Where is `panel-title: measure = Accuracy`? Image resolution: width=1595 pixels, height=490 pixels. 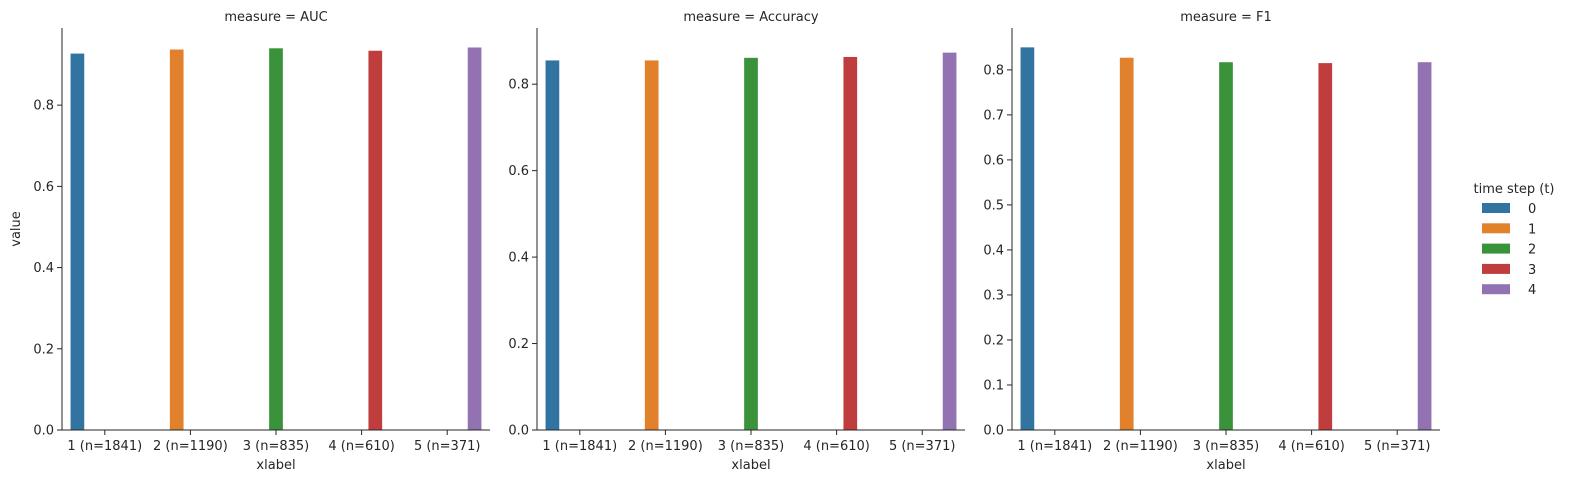
panel-title: measure = Accuracy is located at coordinates (751, 17).